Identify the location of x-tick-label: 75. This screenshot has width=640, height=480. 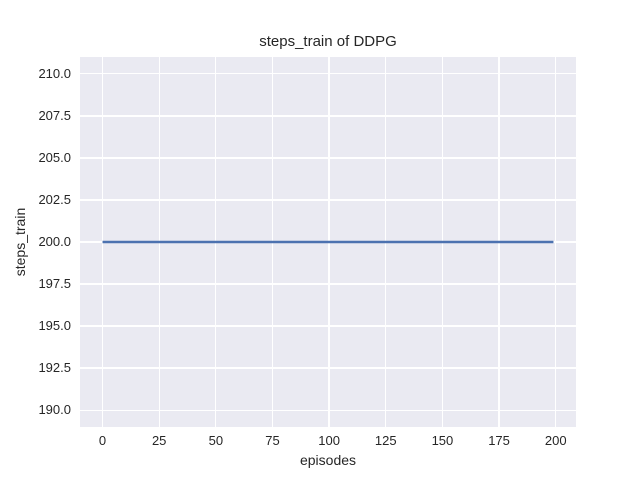
(272, 440).